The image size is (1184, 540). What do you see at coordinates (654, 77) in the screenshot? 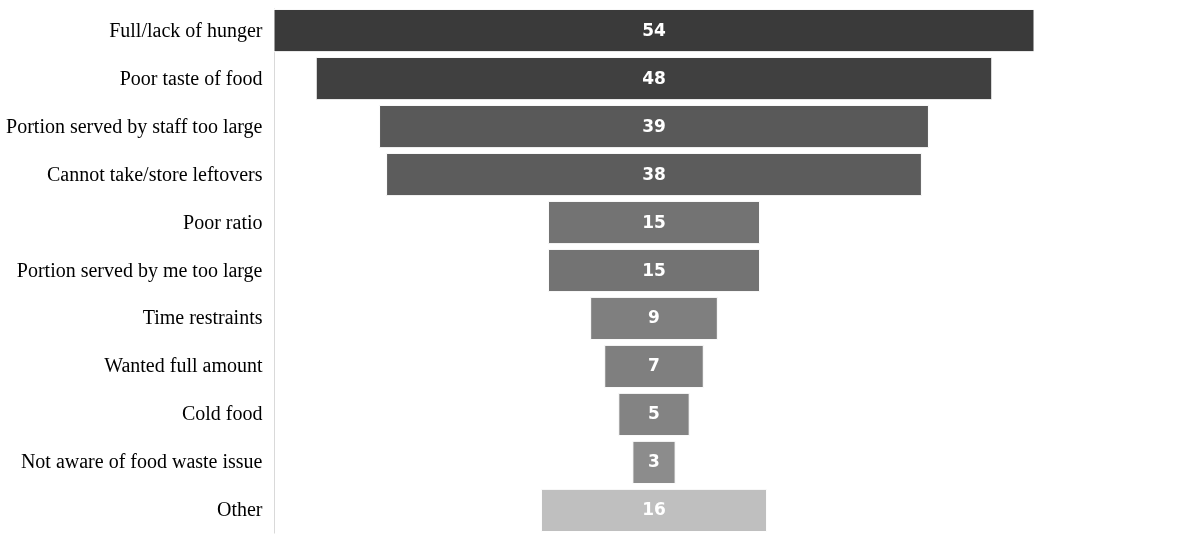
I see `data-label: 48` at bounding box center [654, 77].